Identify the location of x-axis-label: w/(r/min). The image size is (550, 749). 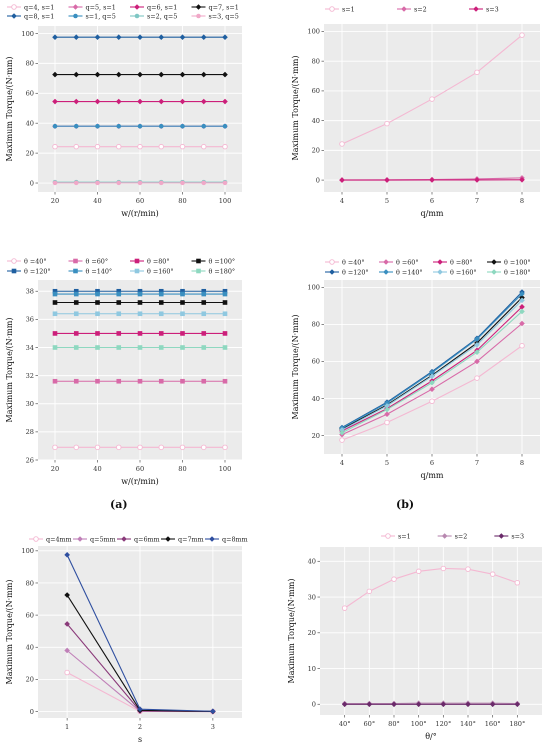
(140, 213).